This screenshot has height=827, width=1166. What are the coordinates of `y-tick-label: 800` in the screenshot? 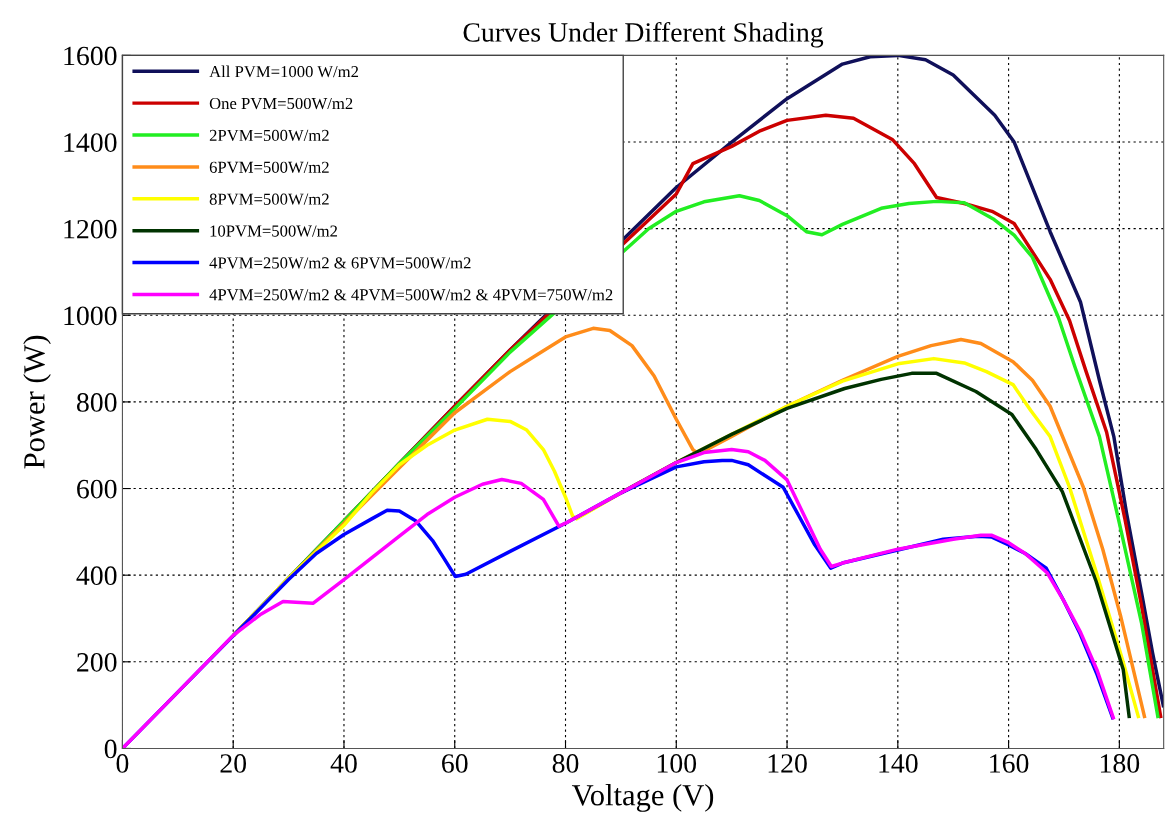 It's located at (96, 402).